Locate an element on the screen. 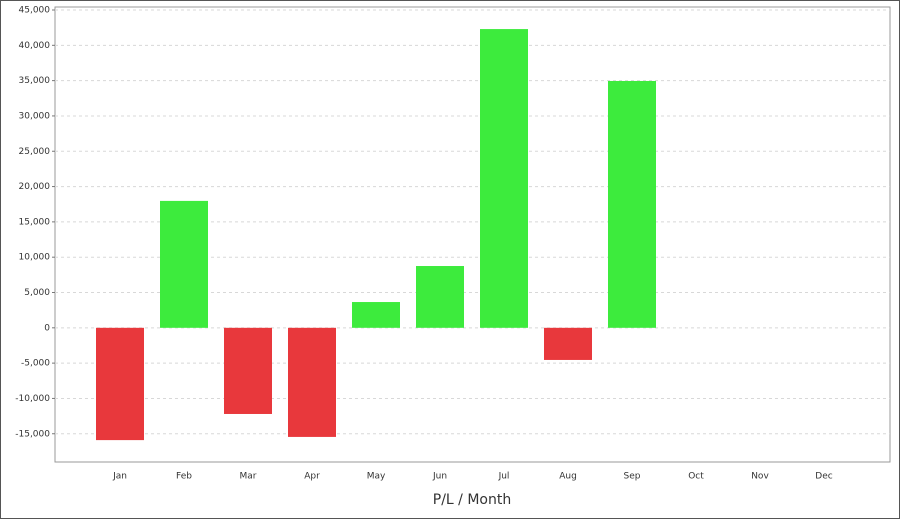 The height and width of the screenshot is (519, 900). y-tick-label: 15,000 is located at coordinates (35, 222).